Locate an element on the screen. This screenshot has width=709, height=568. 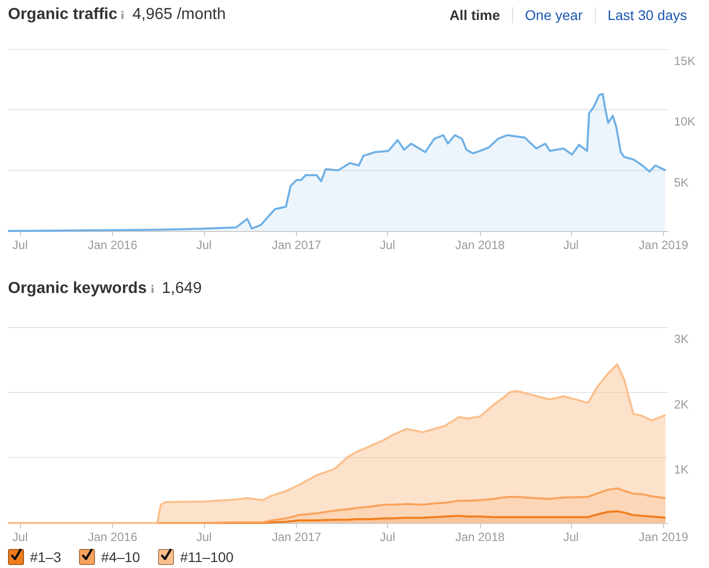
chart-subtitle: 4,965 /month is located at coordinates (179, 15).